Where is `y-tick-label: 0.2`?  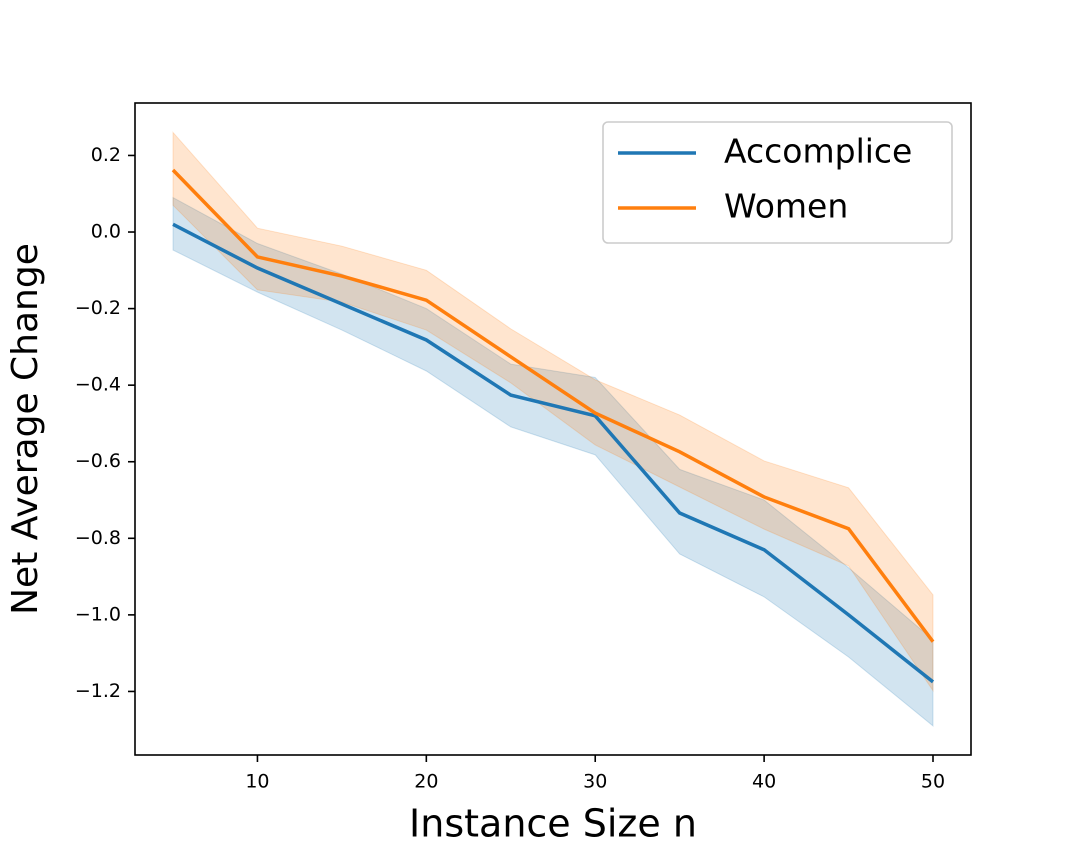
y-tick-label: 0.2 is located at coordinates (106, 155).